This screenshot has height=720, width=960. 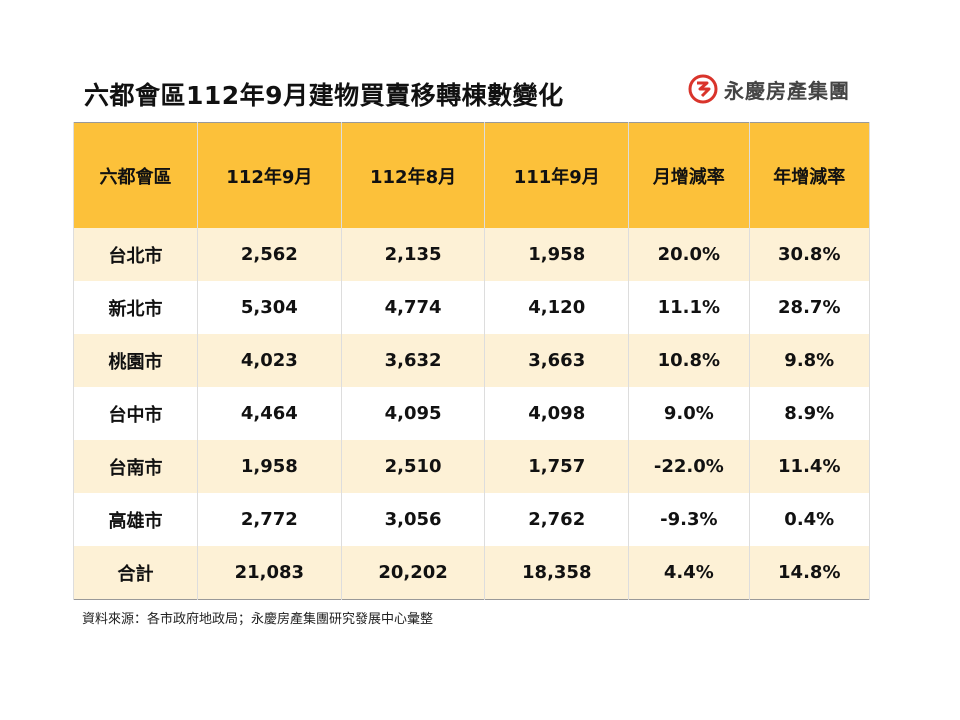 What do you see at coordinates (135, 175) in the screenshot?
I see `column-header: 六都會區` at bounding box center [135, 175].